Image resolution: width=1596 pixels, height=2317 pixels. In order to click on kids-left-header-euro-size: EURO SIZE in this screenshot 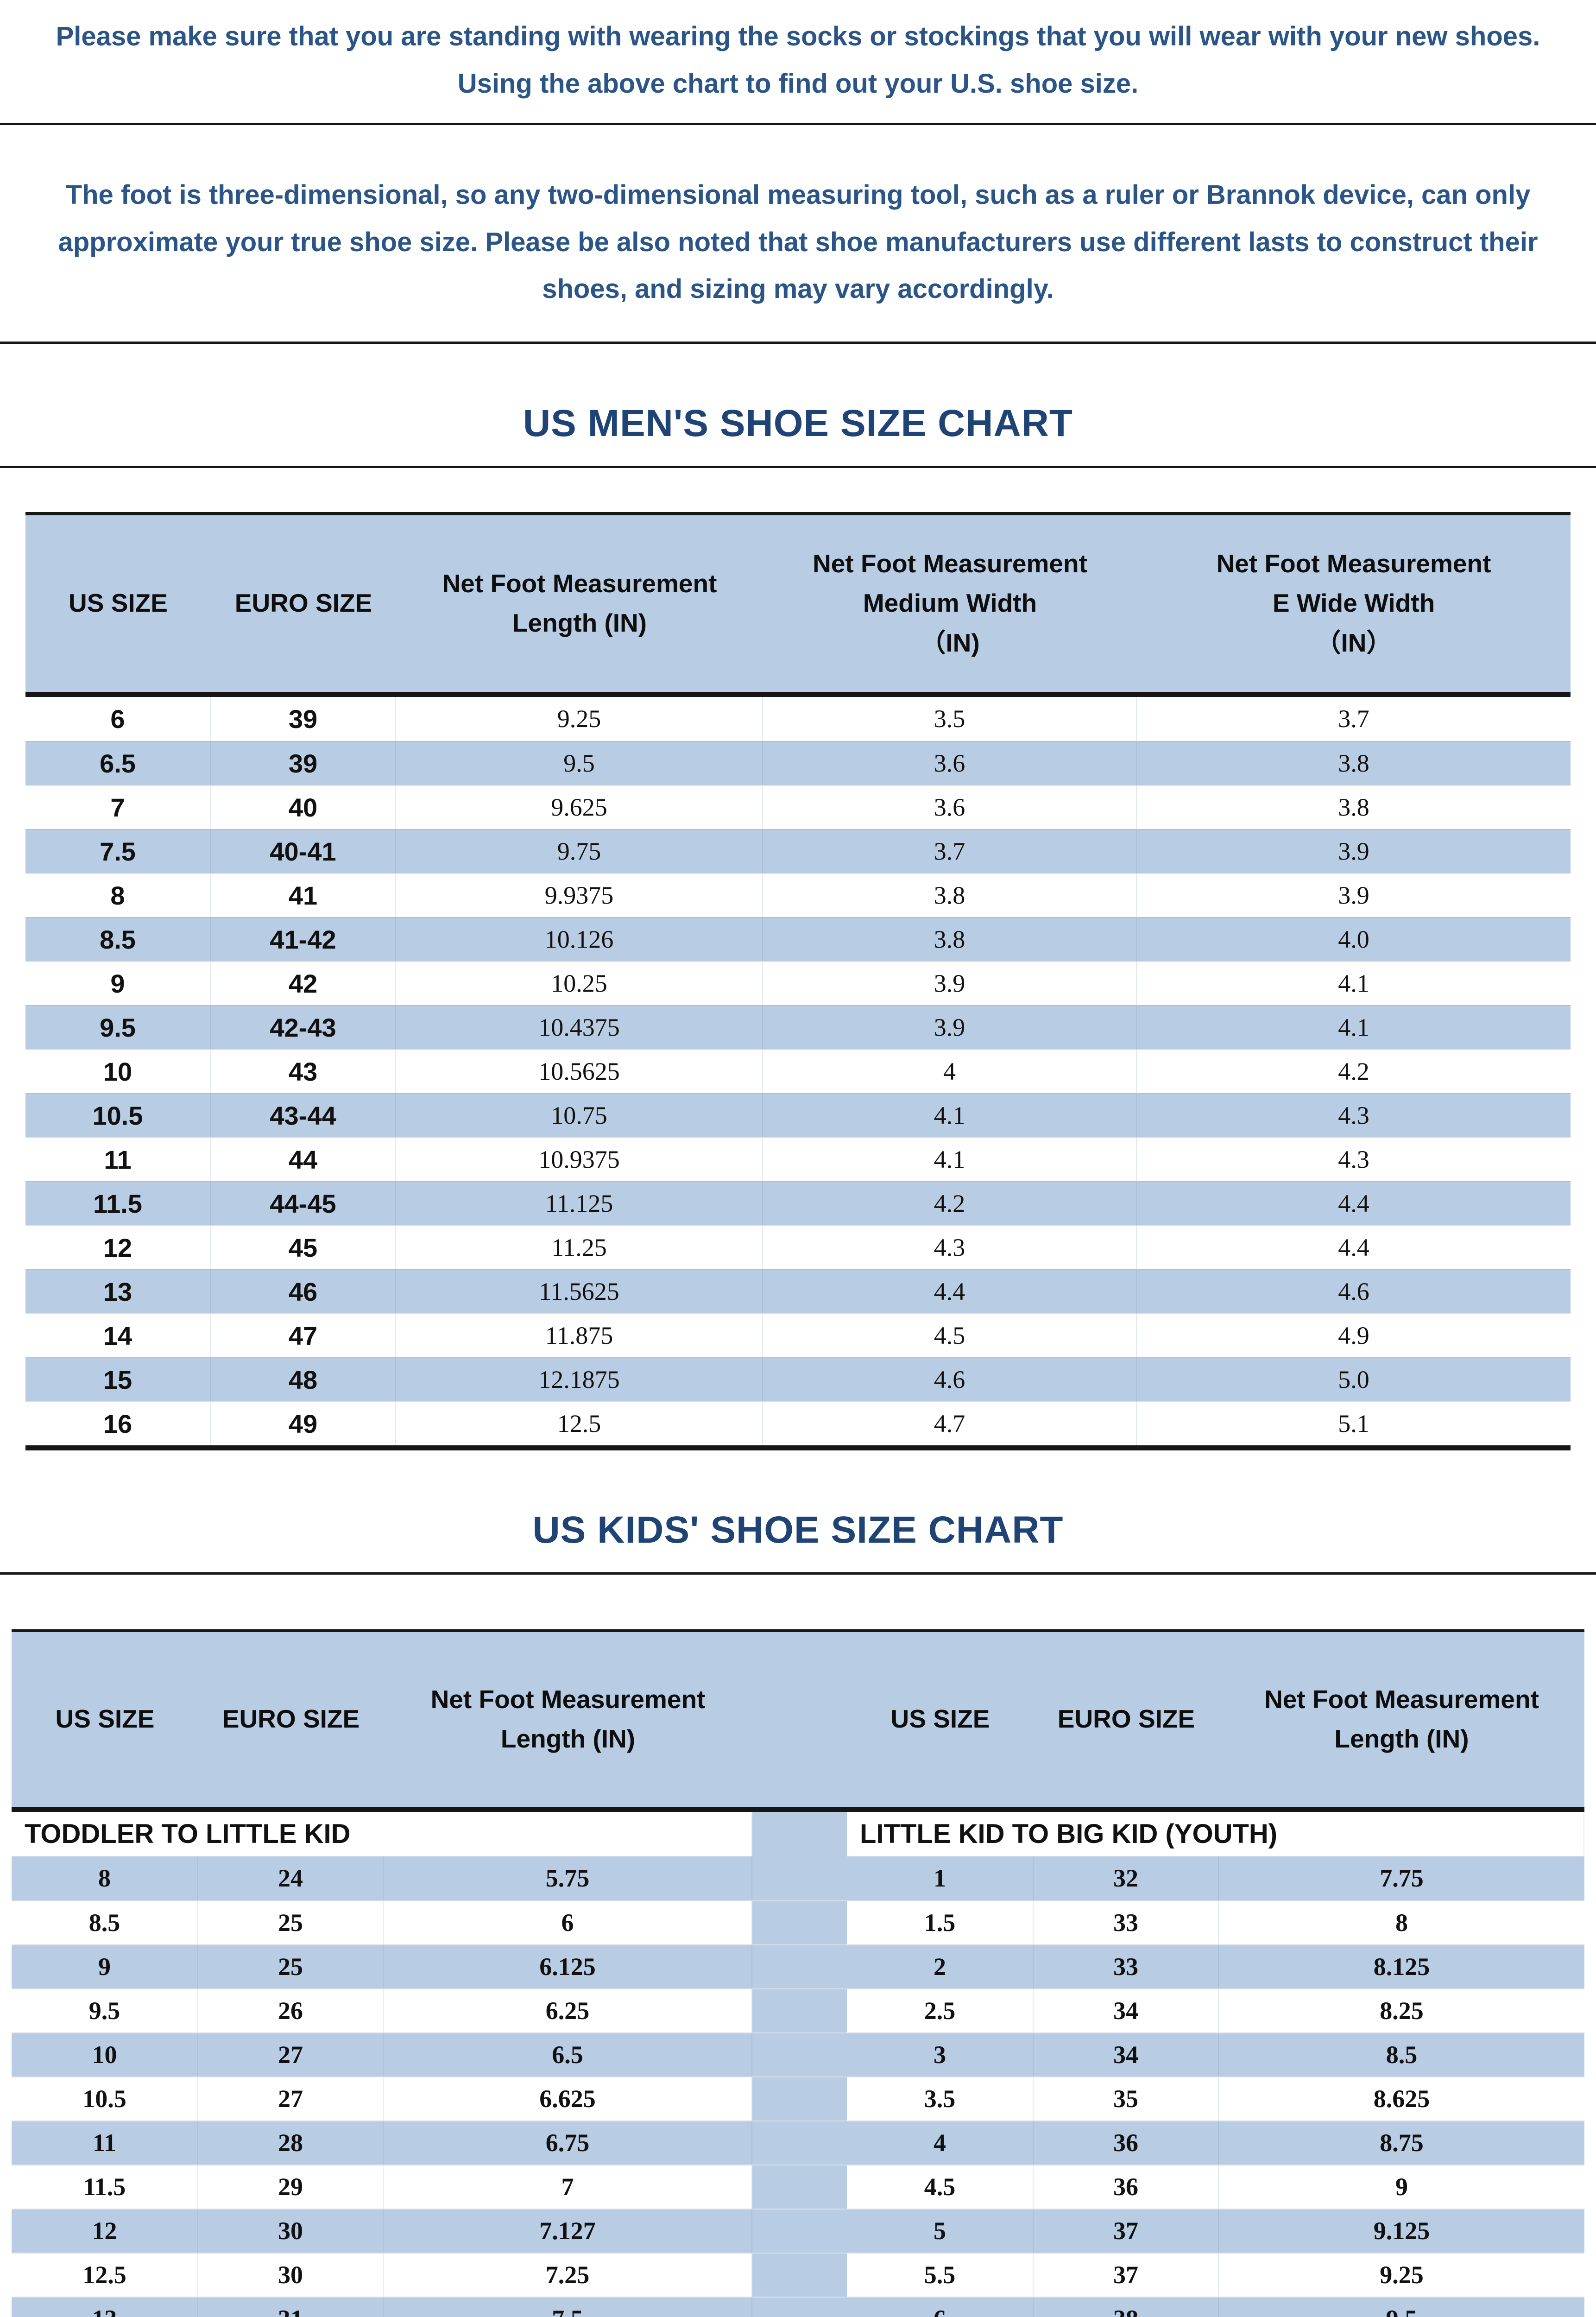, I will do `click(291, 1719)`.